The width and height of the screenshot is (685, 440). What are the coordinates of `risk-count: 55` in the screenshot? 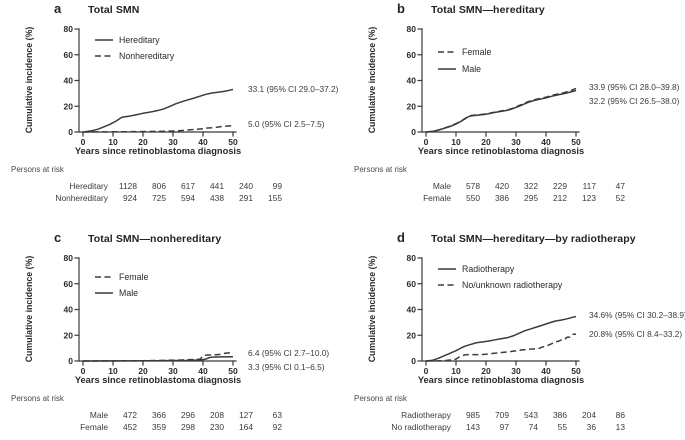 It's located at (562, 426).